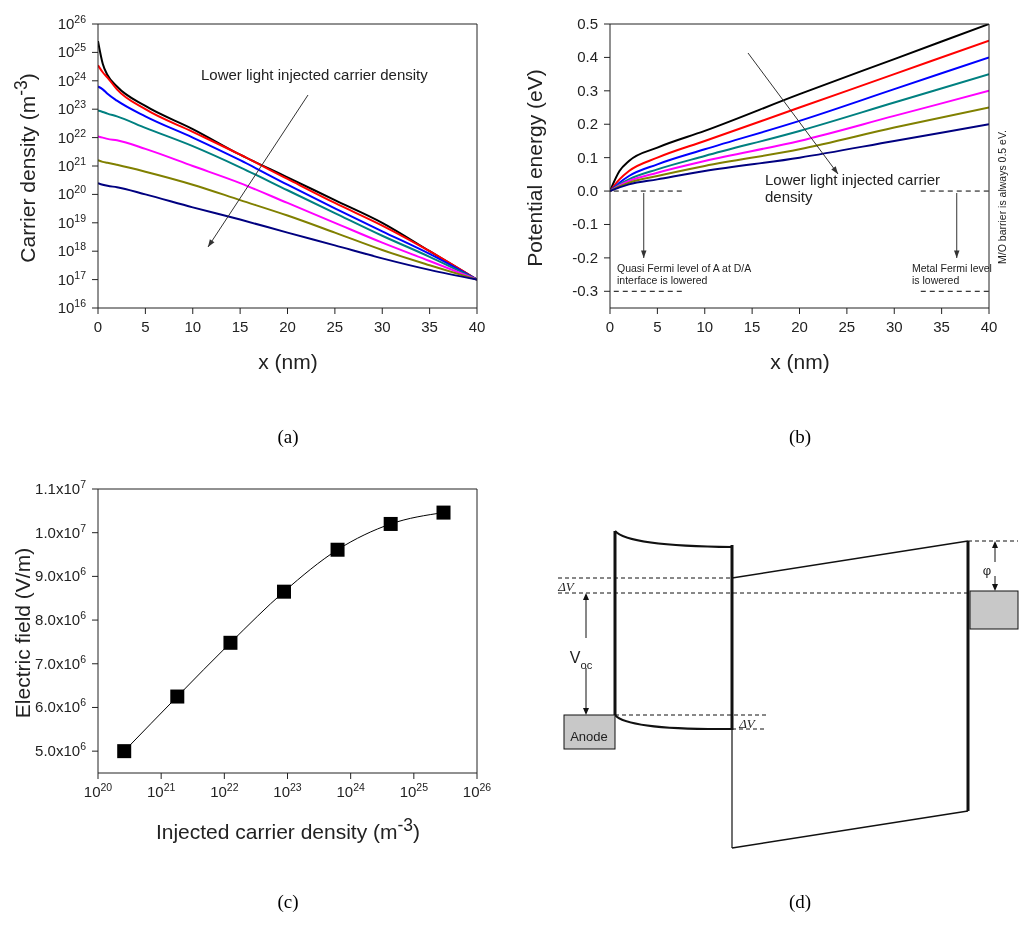  What do you see at coordinates (161, 790) in the screenshot?
I see `x-tick-label: 10$^{21}$` at bounding box center [161, 790].